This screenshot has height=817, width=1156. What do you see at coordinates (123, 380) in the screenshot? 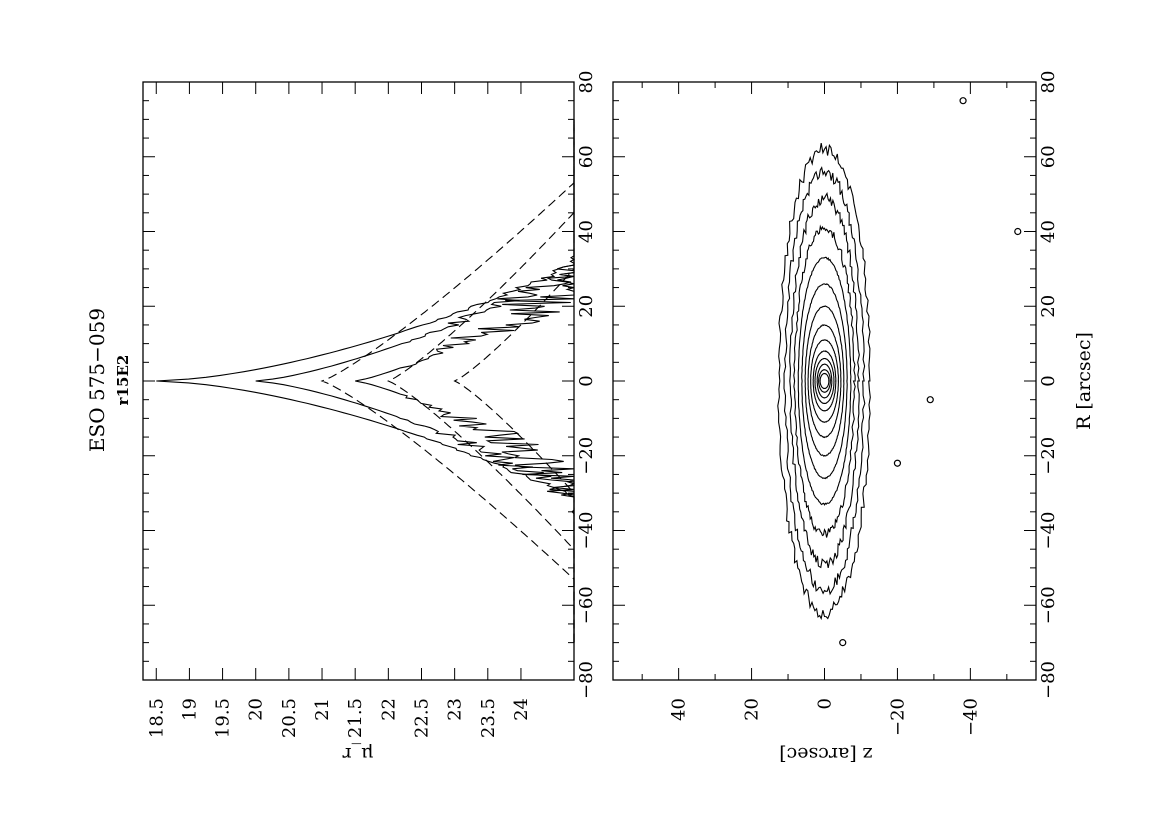
I see `figure-subtitle: r15E2` at bounding box center [123, 380].